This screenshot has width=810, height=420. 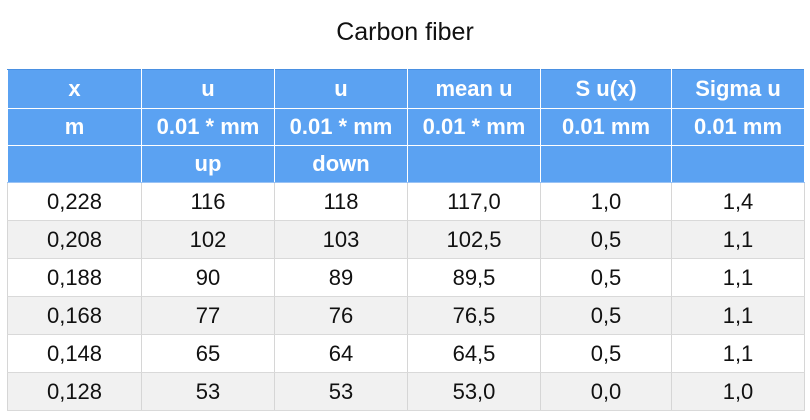 What do you see at coordinates (74, 277) in the screenshot?
I see `table-cell: 0,188` at bounding box center [74, 277].